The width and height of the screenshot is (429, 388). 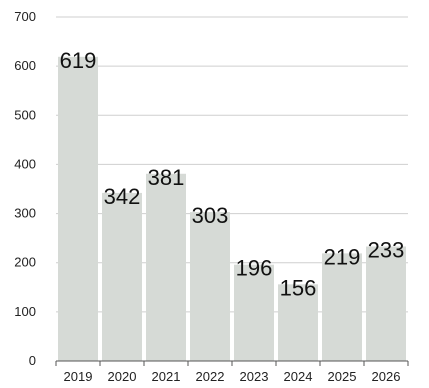 What do you see at coordinates (166, 267) in the screenshot?
I see `bar-2021` at bounding box center [166, 267].